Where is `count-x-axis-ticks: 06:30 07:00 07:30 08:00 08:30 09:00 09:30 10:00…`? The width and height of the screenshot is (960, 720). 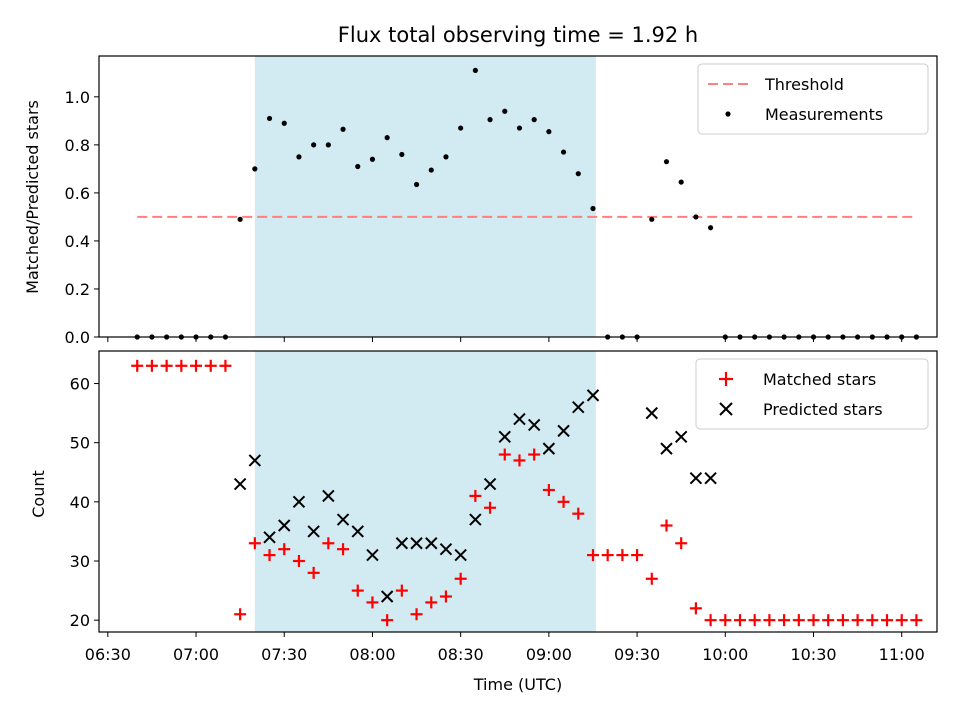 count-x-axis-ticks: 06:30 07:00 07:30 08:00 08:30 09:00 09:30 10:00… is located at coordinates (505, 648).